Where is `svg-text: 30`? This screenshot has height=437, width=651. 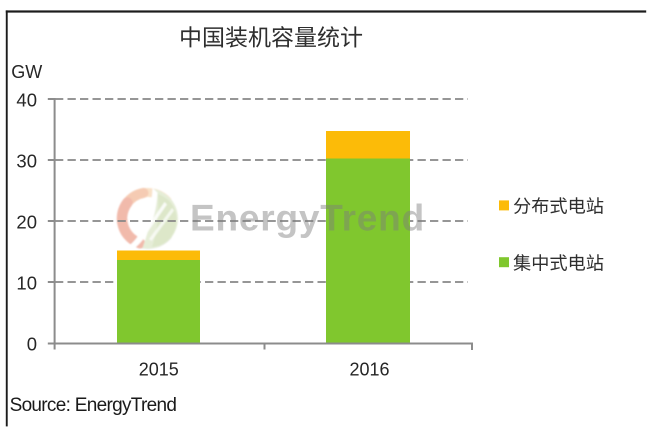 svg-text: 30 is located at coordinates (26, 161).